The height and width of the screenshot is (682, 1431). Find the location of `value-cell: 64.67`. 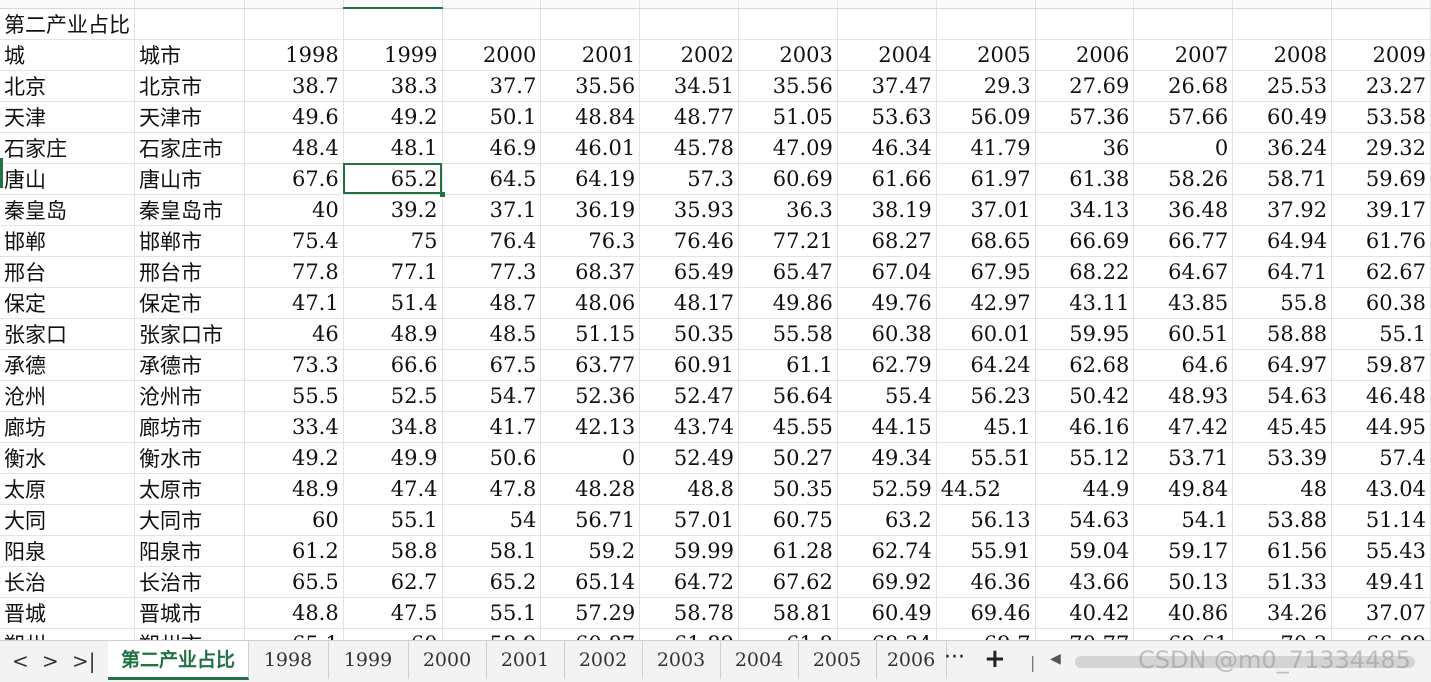

value-cell: 64.67 is located at coordinates (1183, 272).